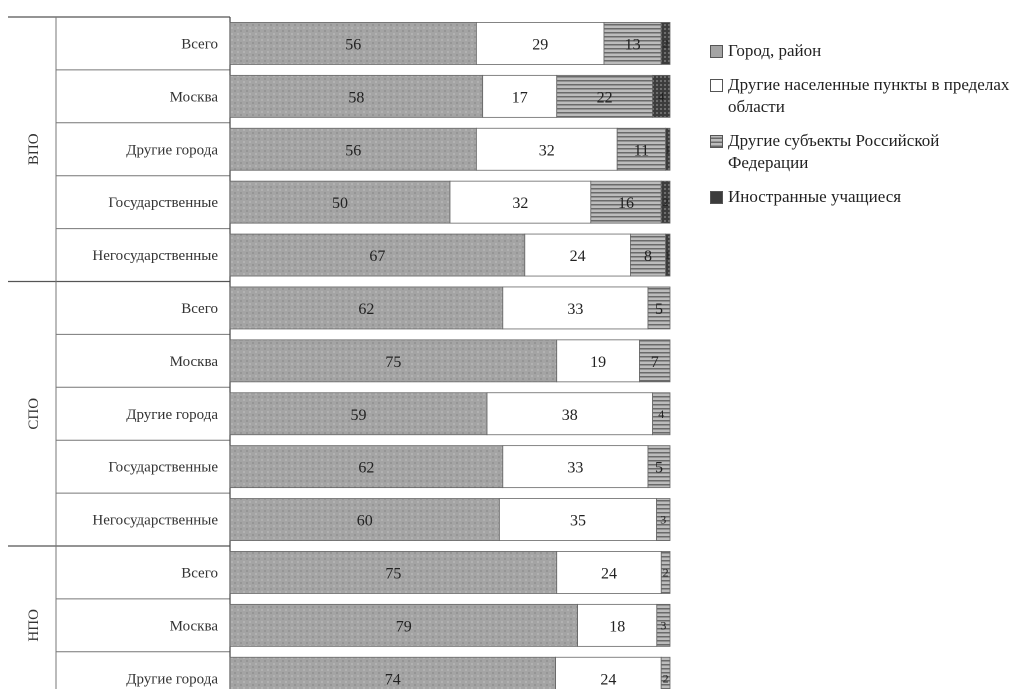 The height and width of the screenshot is (689, 1018). I want to click on legend-swatch-city, so click(716, 51).